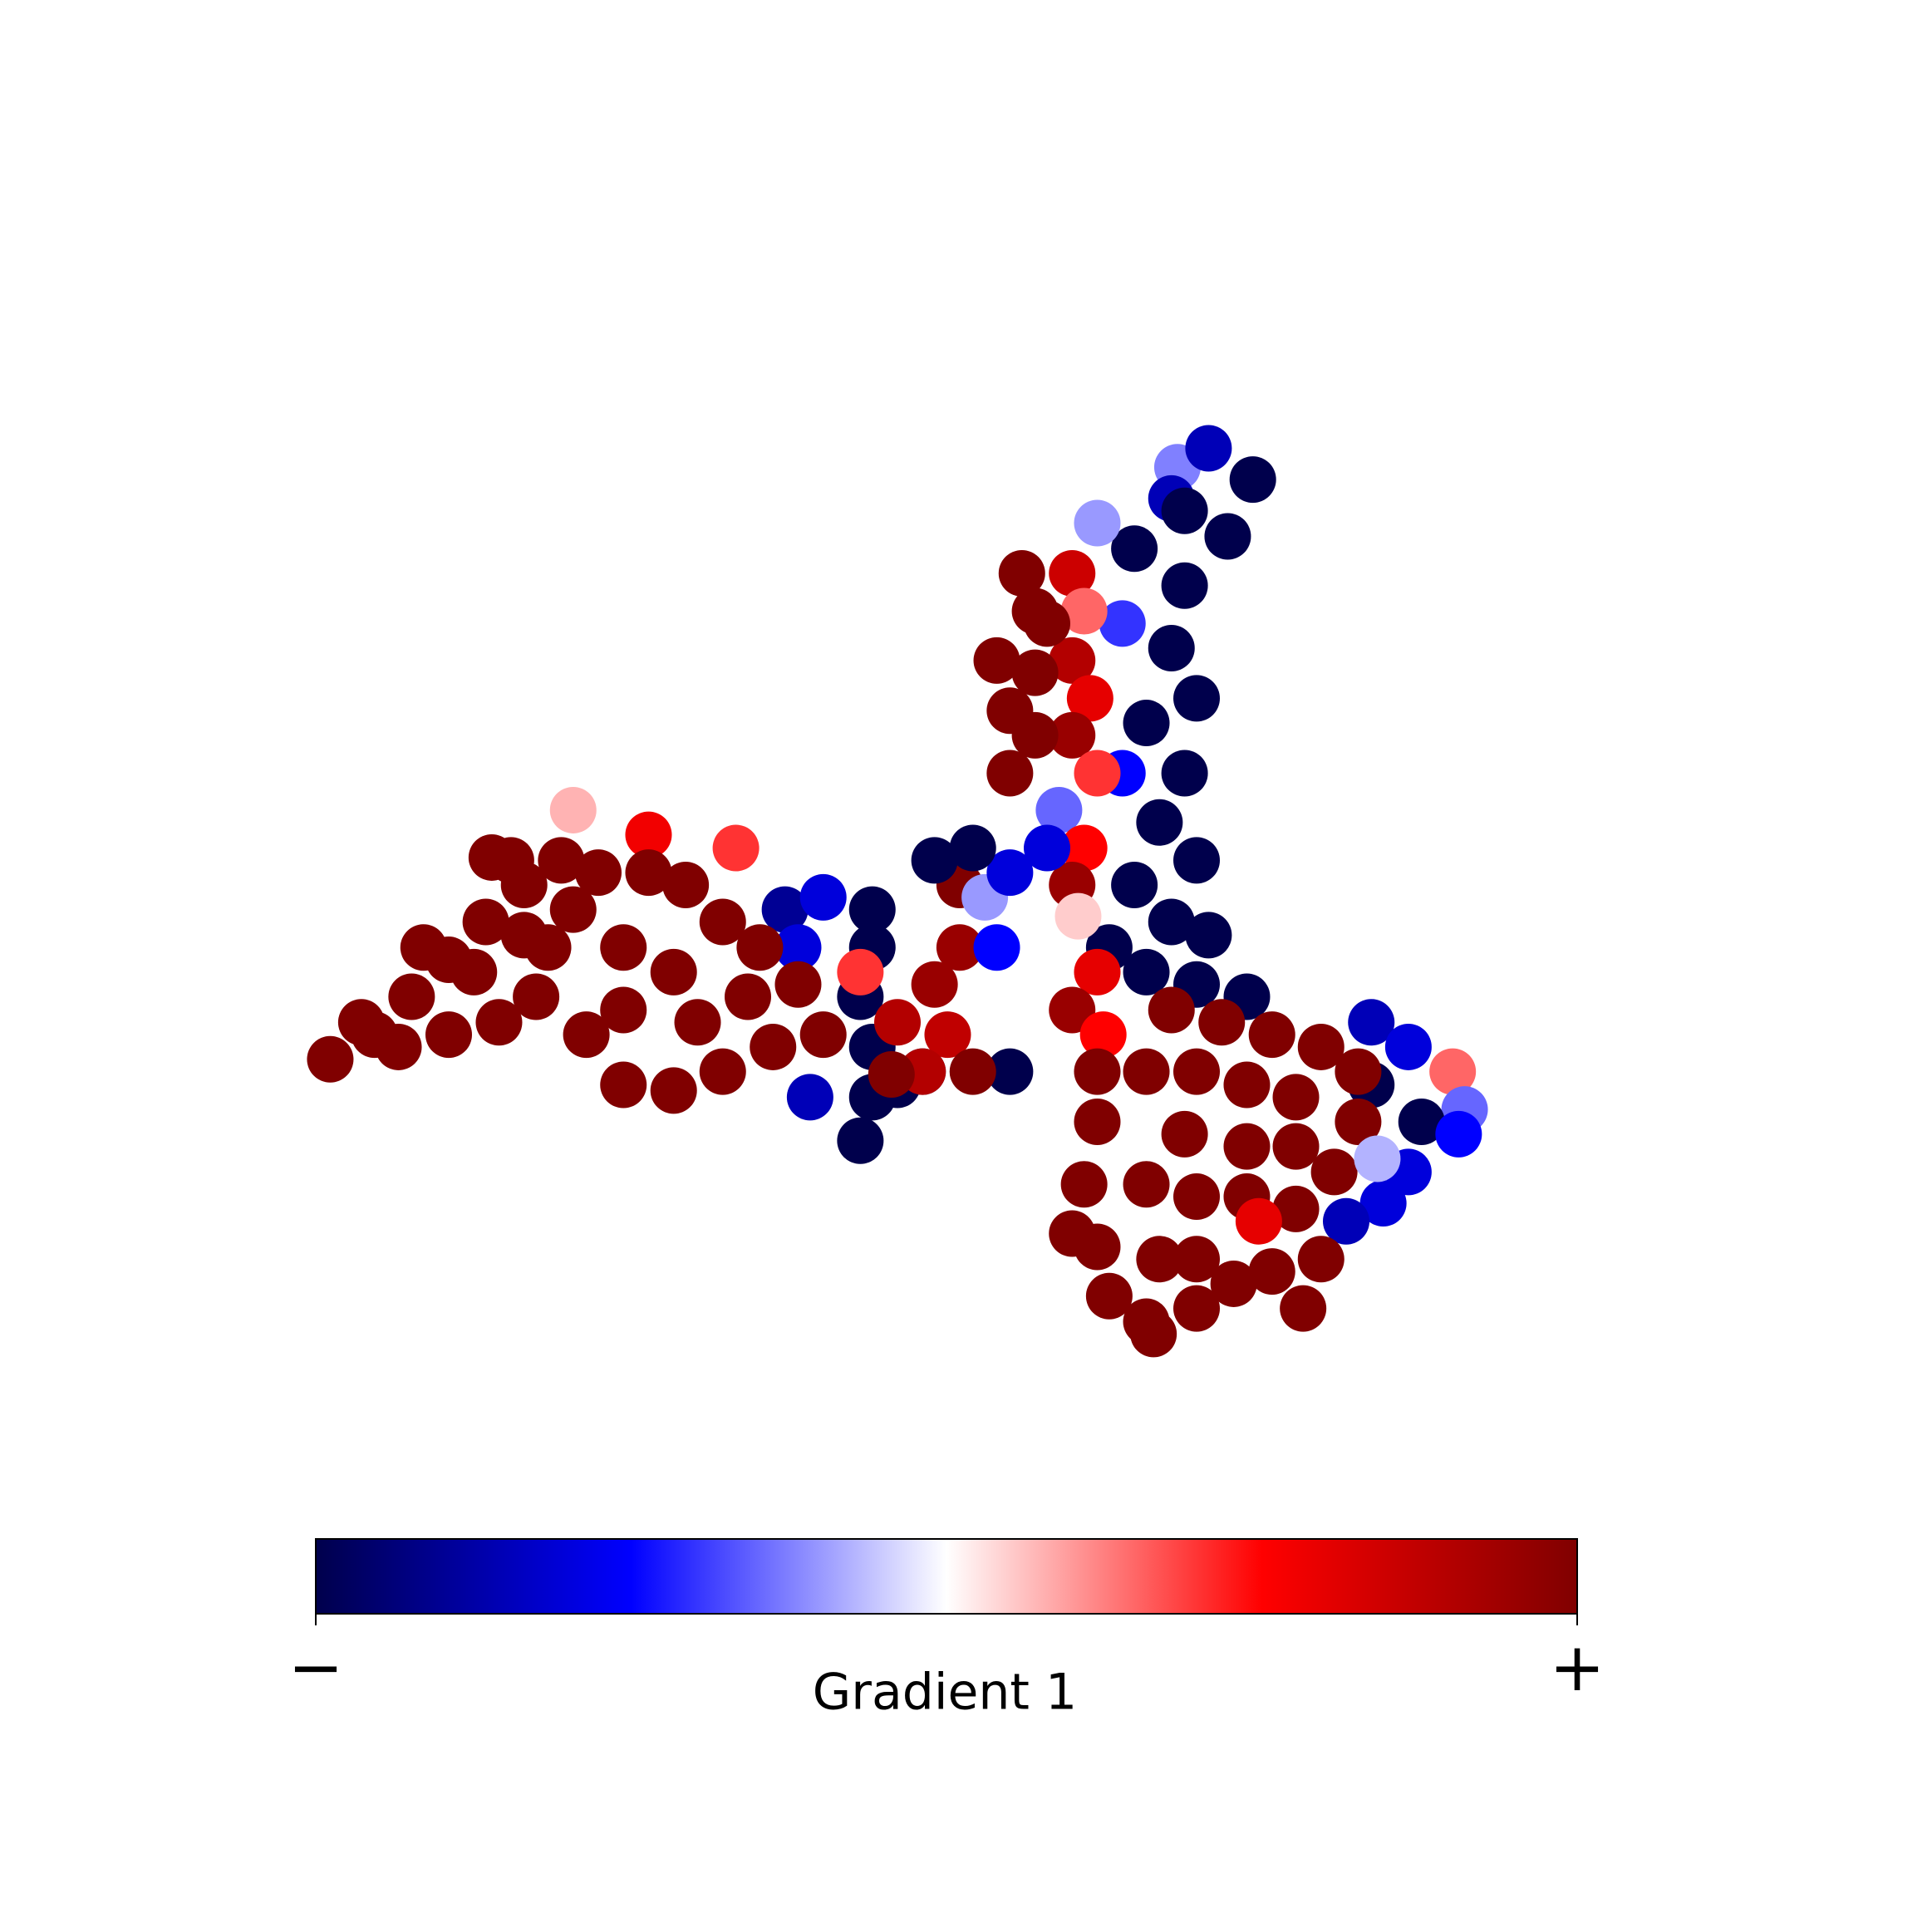 The height and width of the screenshot is (1932, 1932). I want to click on colorbar, so click(946, 1577).